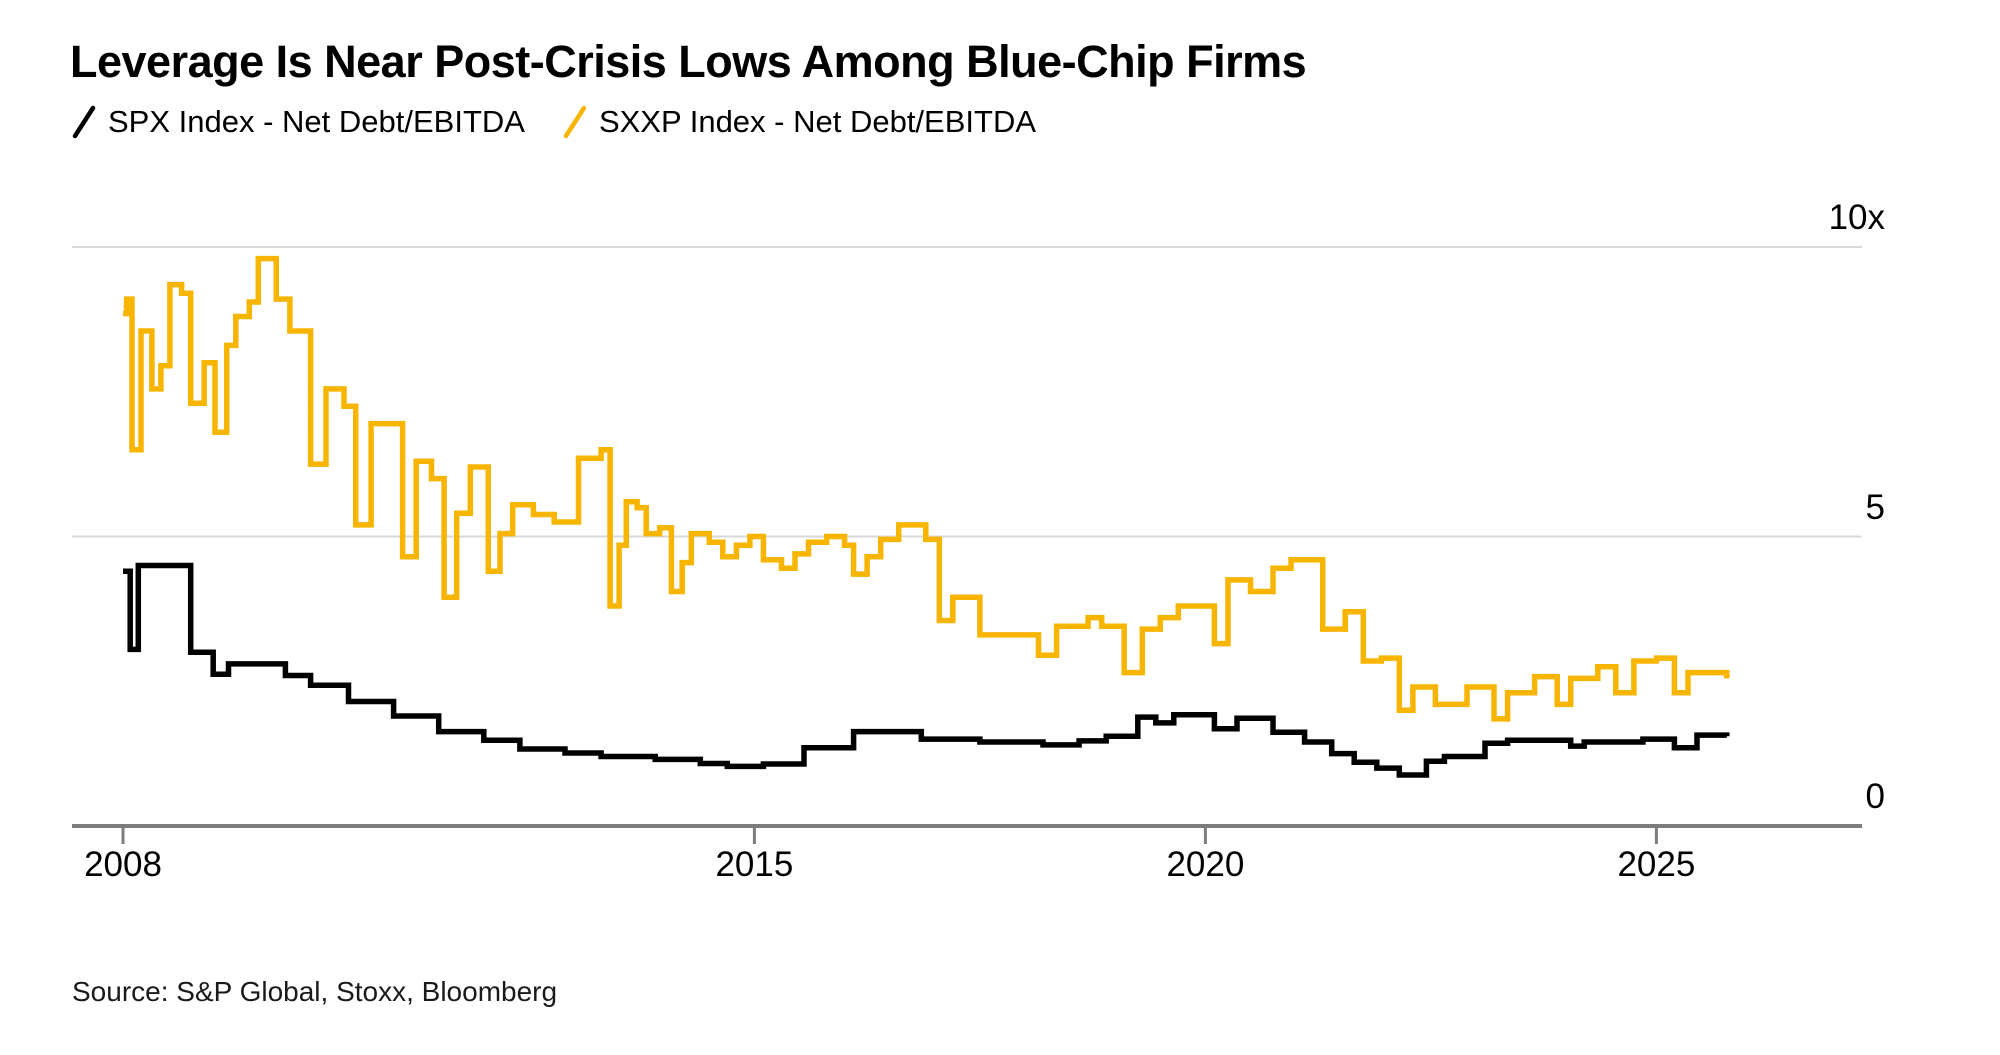 The width and height of the screenshot is (2000, 1055). I want to click on legend-item-sxxp: SXXP Index - Net Debt/EBITDA, so click(799, 122).